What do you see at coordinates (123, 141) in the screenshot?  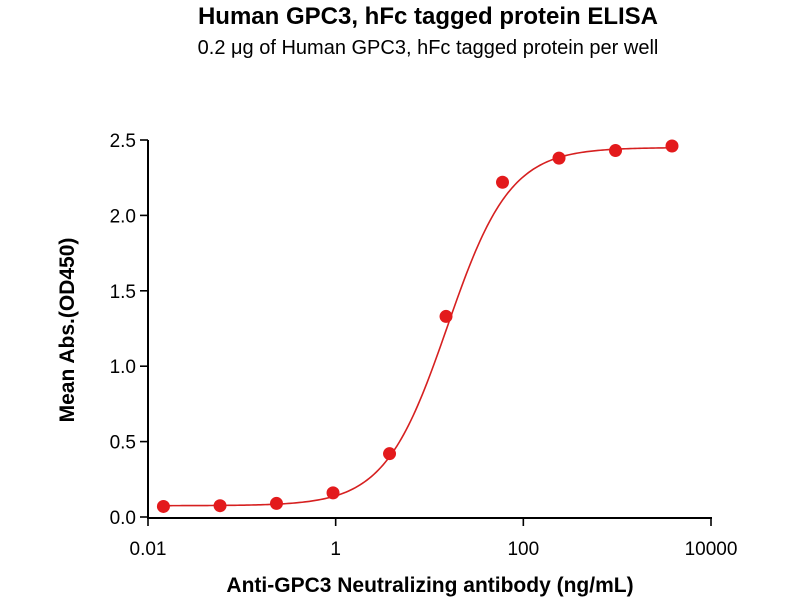 I see `y-tick-label: 2.5` at bounding box center [123, 141].